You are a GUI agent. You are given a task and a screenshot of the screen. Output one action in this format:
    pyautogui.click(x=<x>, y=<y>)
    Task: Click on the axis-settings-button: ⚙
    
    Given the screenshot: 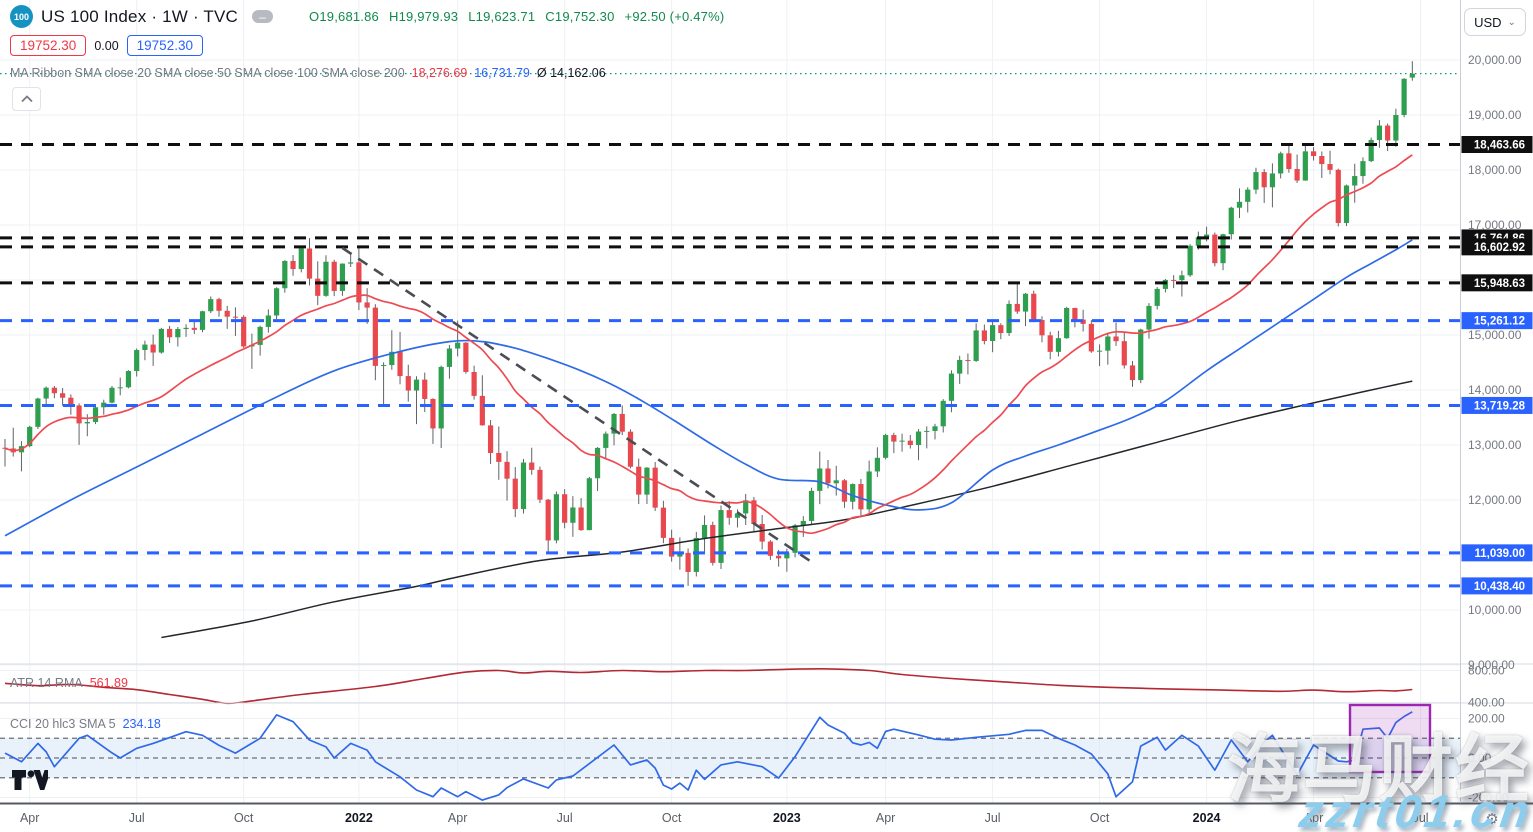 What is the action you would take?
    pyautogui.click(x=1492, y=819)
    